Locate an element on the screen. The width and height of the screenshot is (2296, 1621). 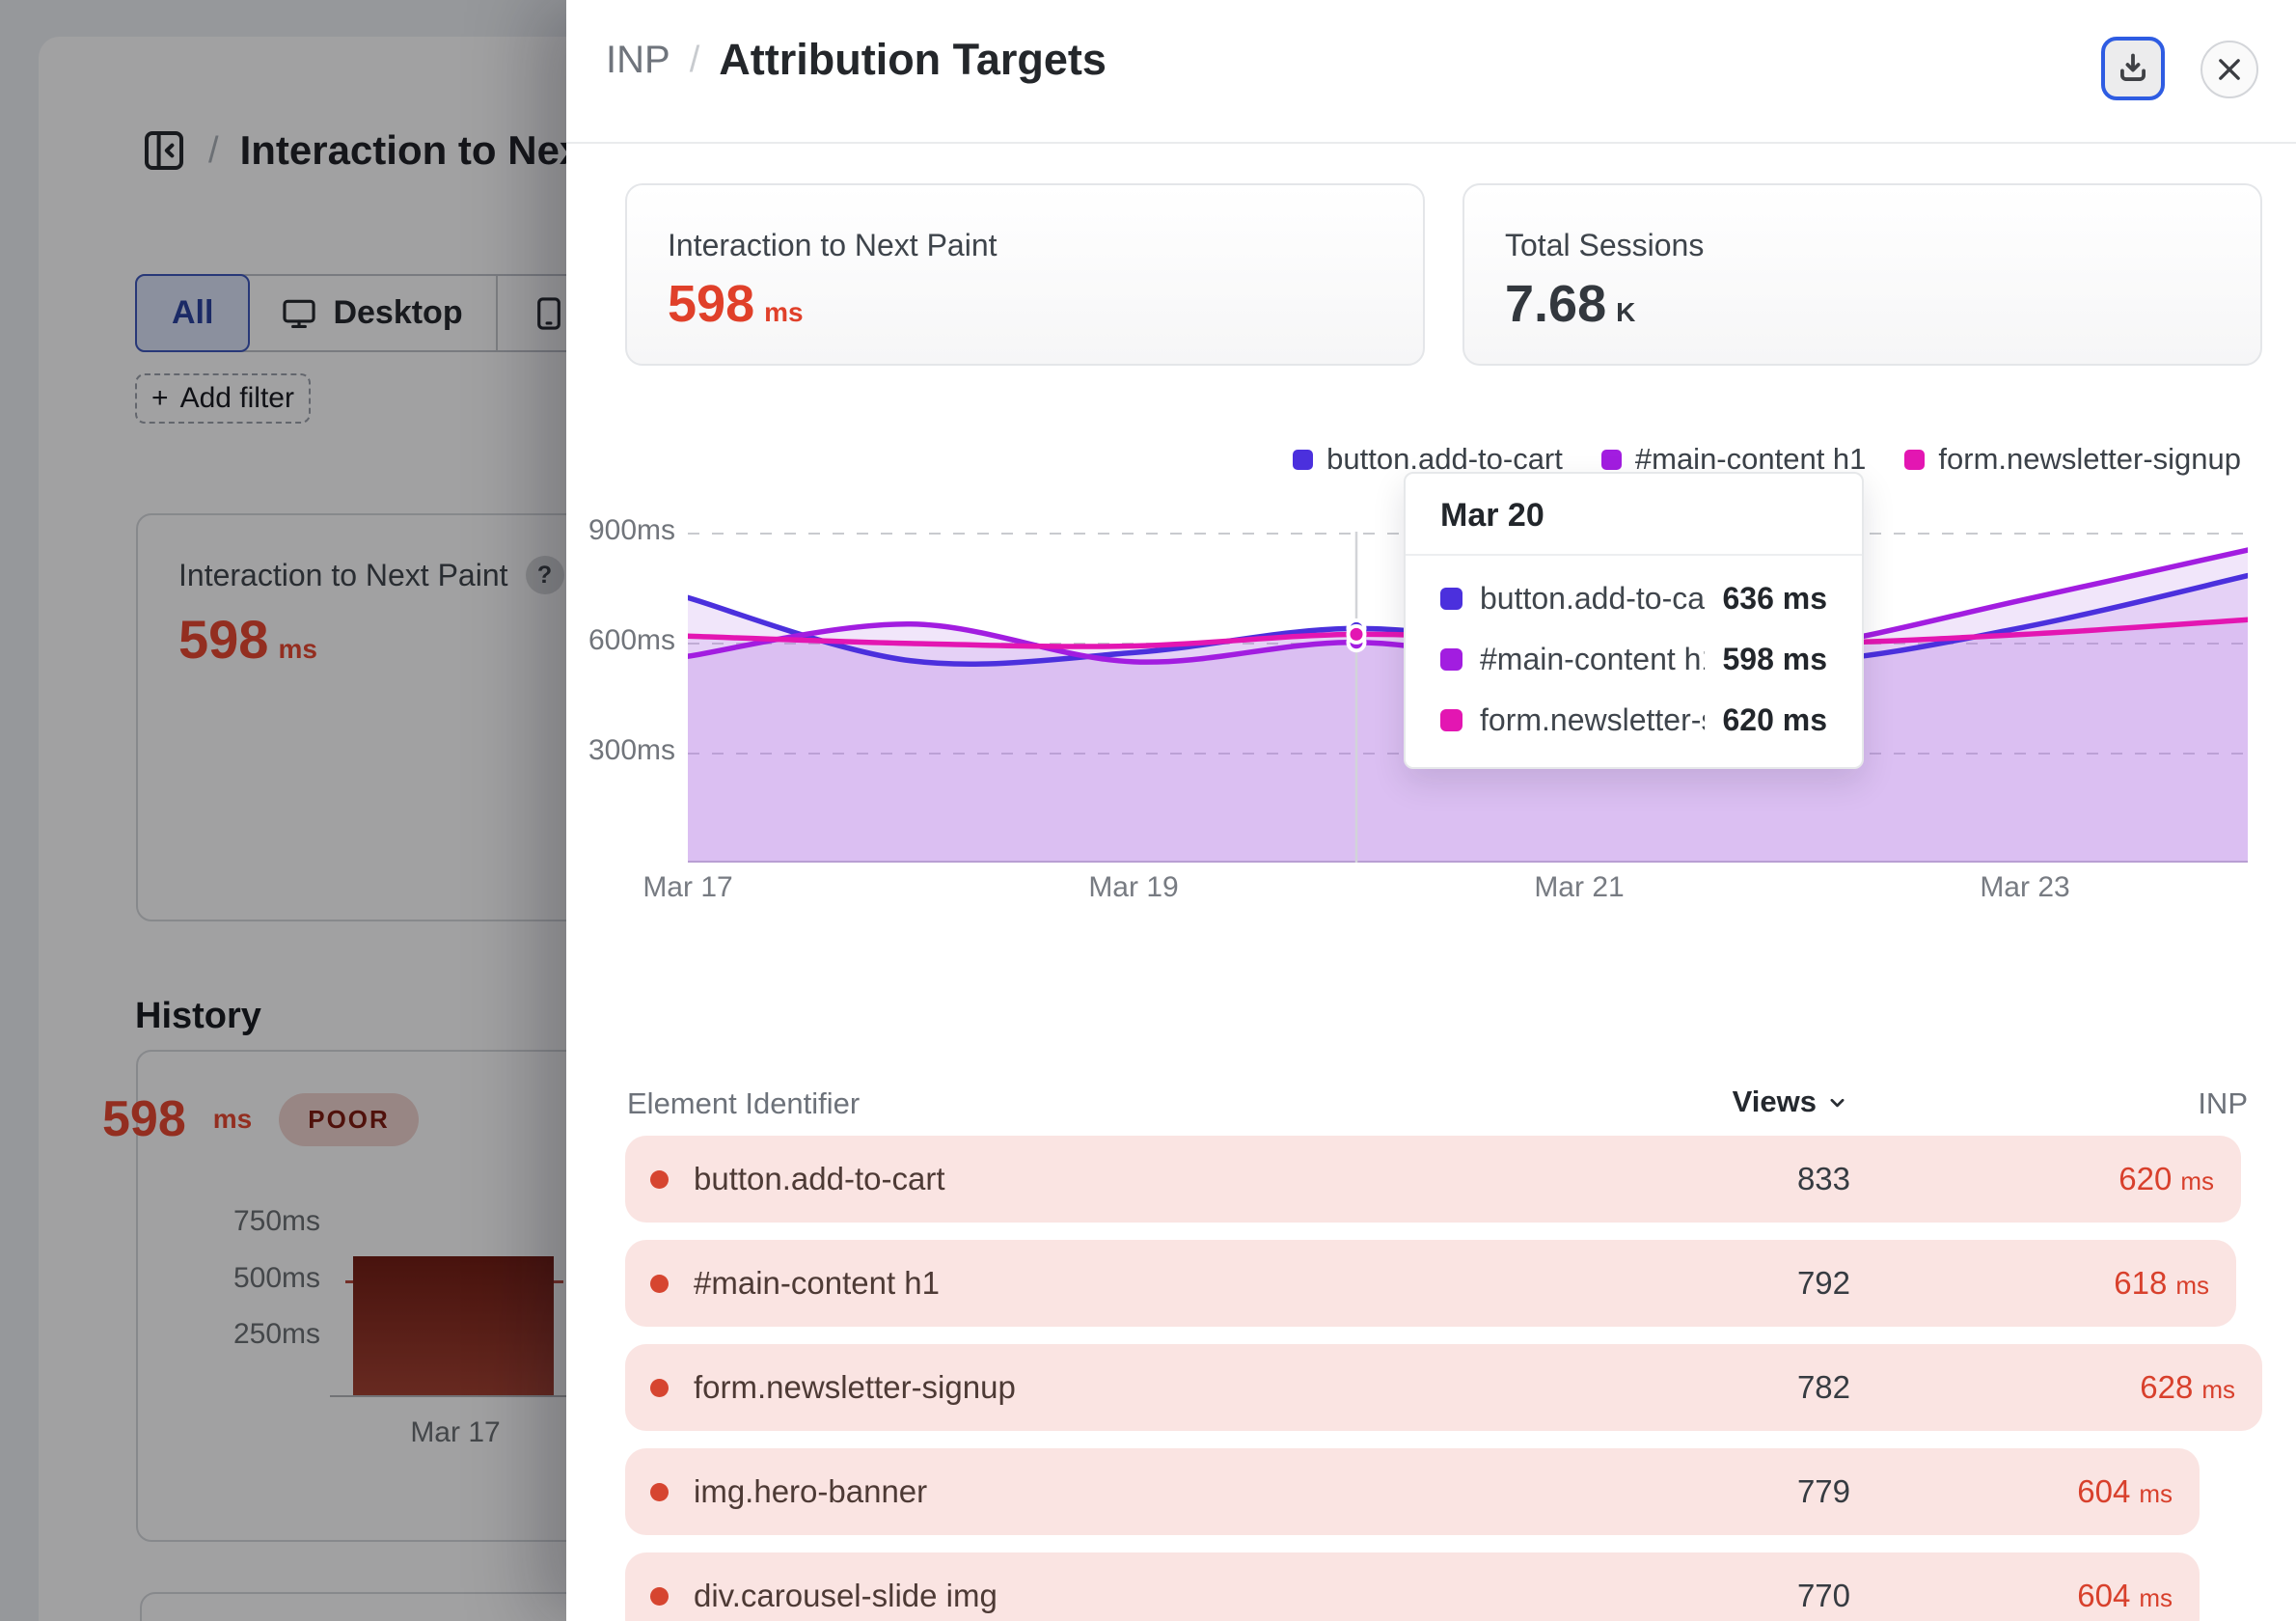
legend-label: #main-content h1 is located at coordinates (1750, 459).